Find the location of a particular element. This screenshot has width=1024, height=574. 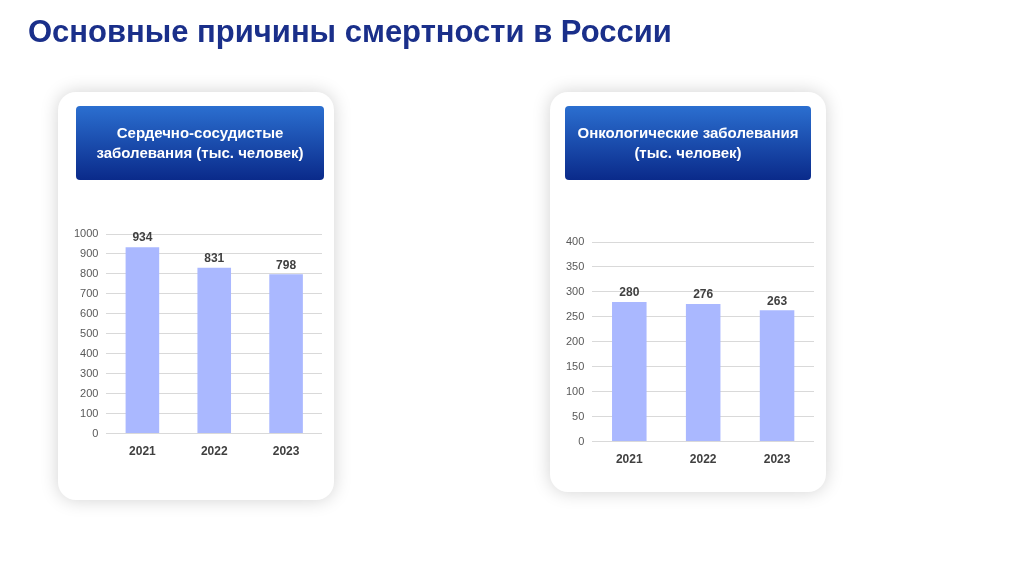

y-tick-label: 350 is located at coordinates (575, 265).